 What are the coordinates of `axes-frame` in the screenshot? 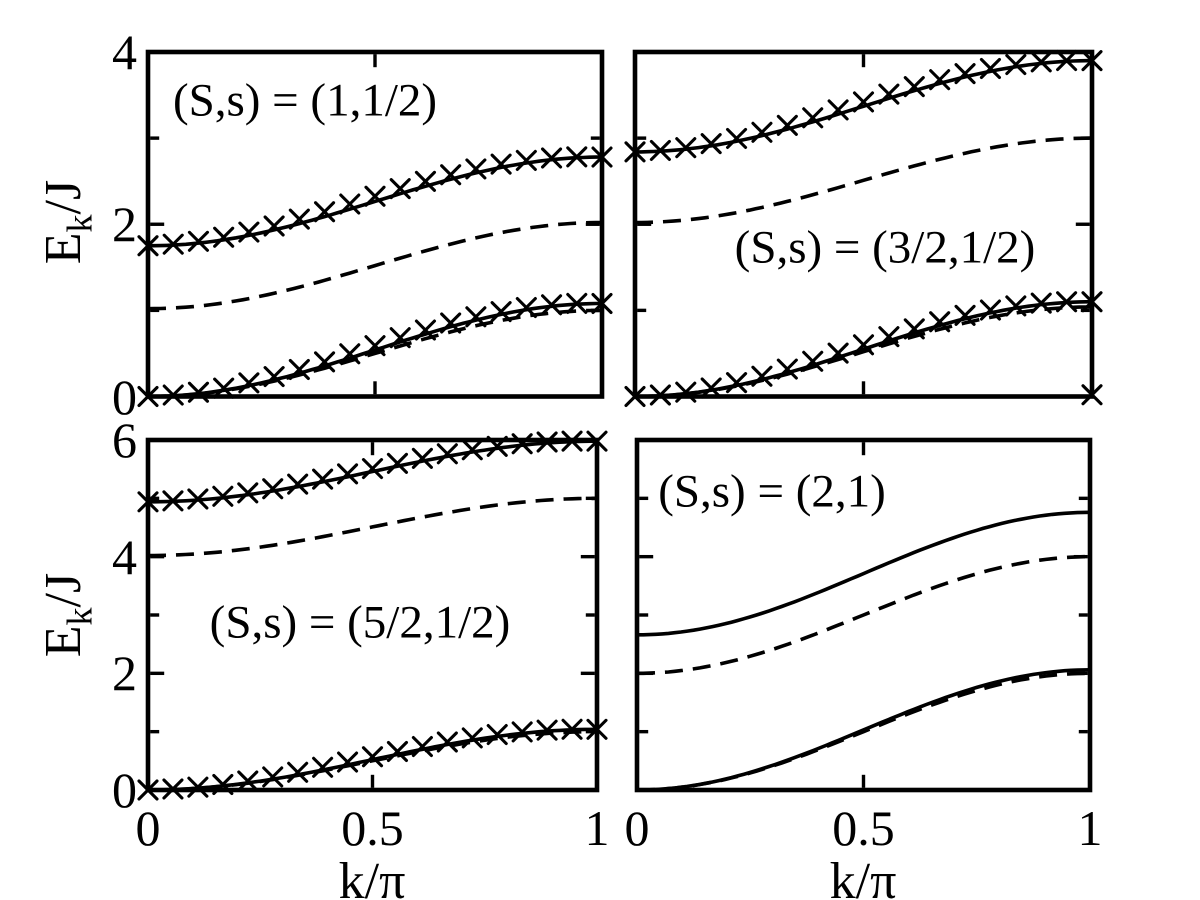 It's located at (375, 224).